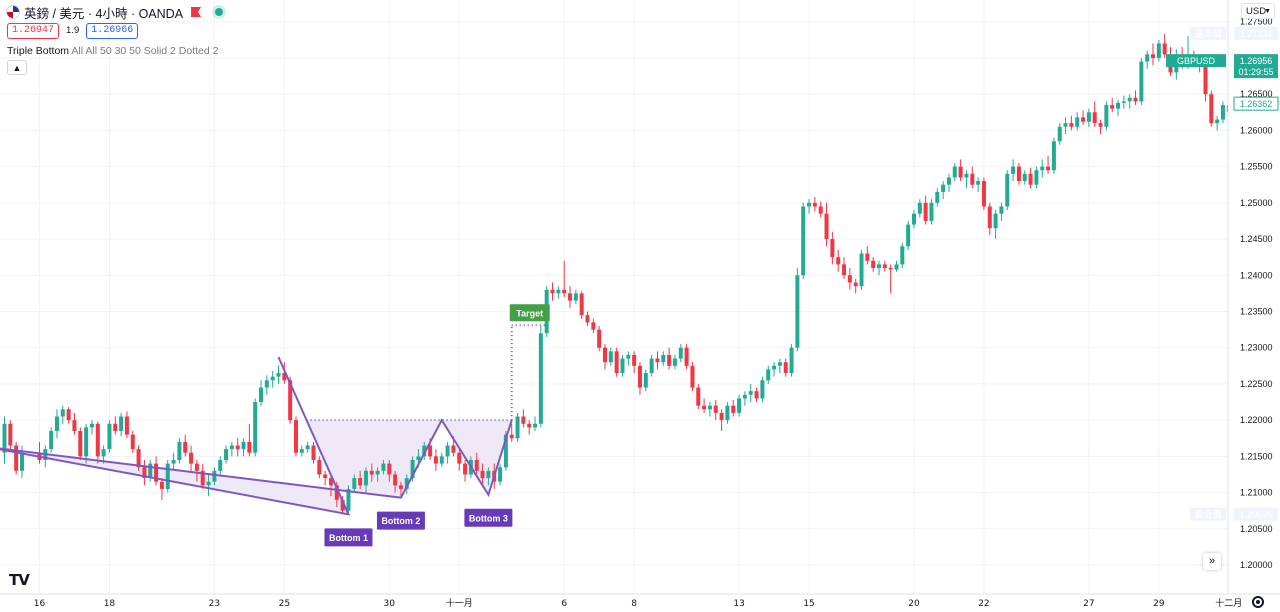 The image size is (1280, 612). I want to click on last-price-tag-label-text: GBPUSD, so click(1196, 61).